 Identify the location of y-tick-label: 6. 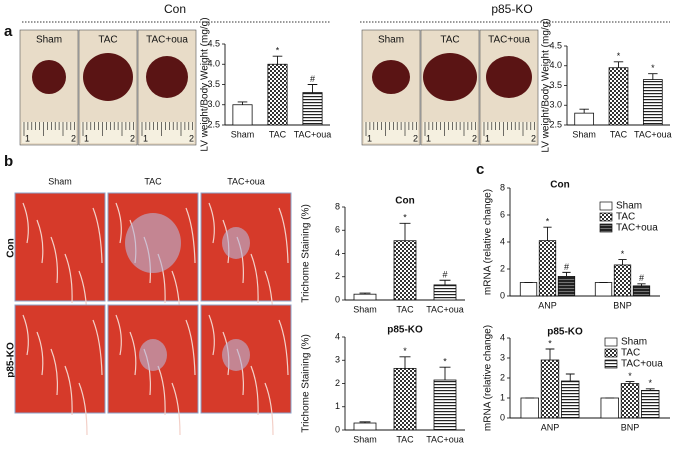
(337, 230).